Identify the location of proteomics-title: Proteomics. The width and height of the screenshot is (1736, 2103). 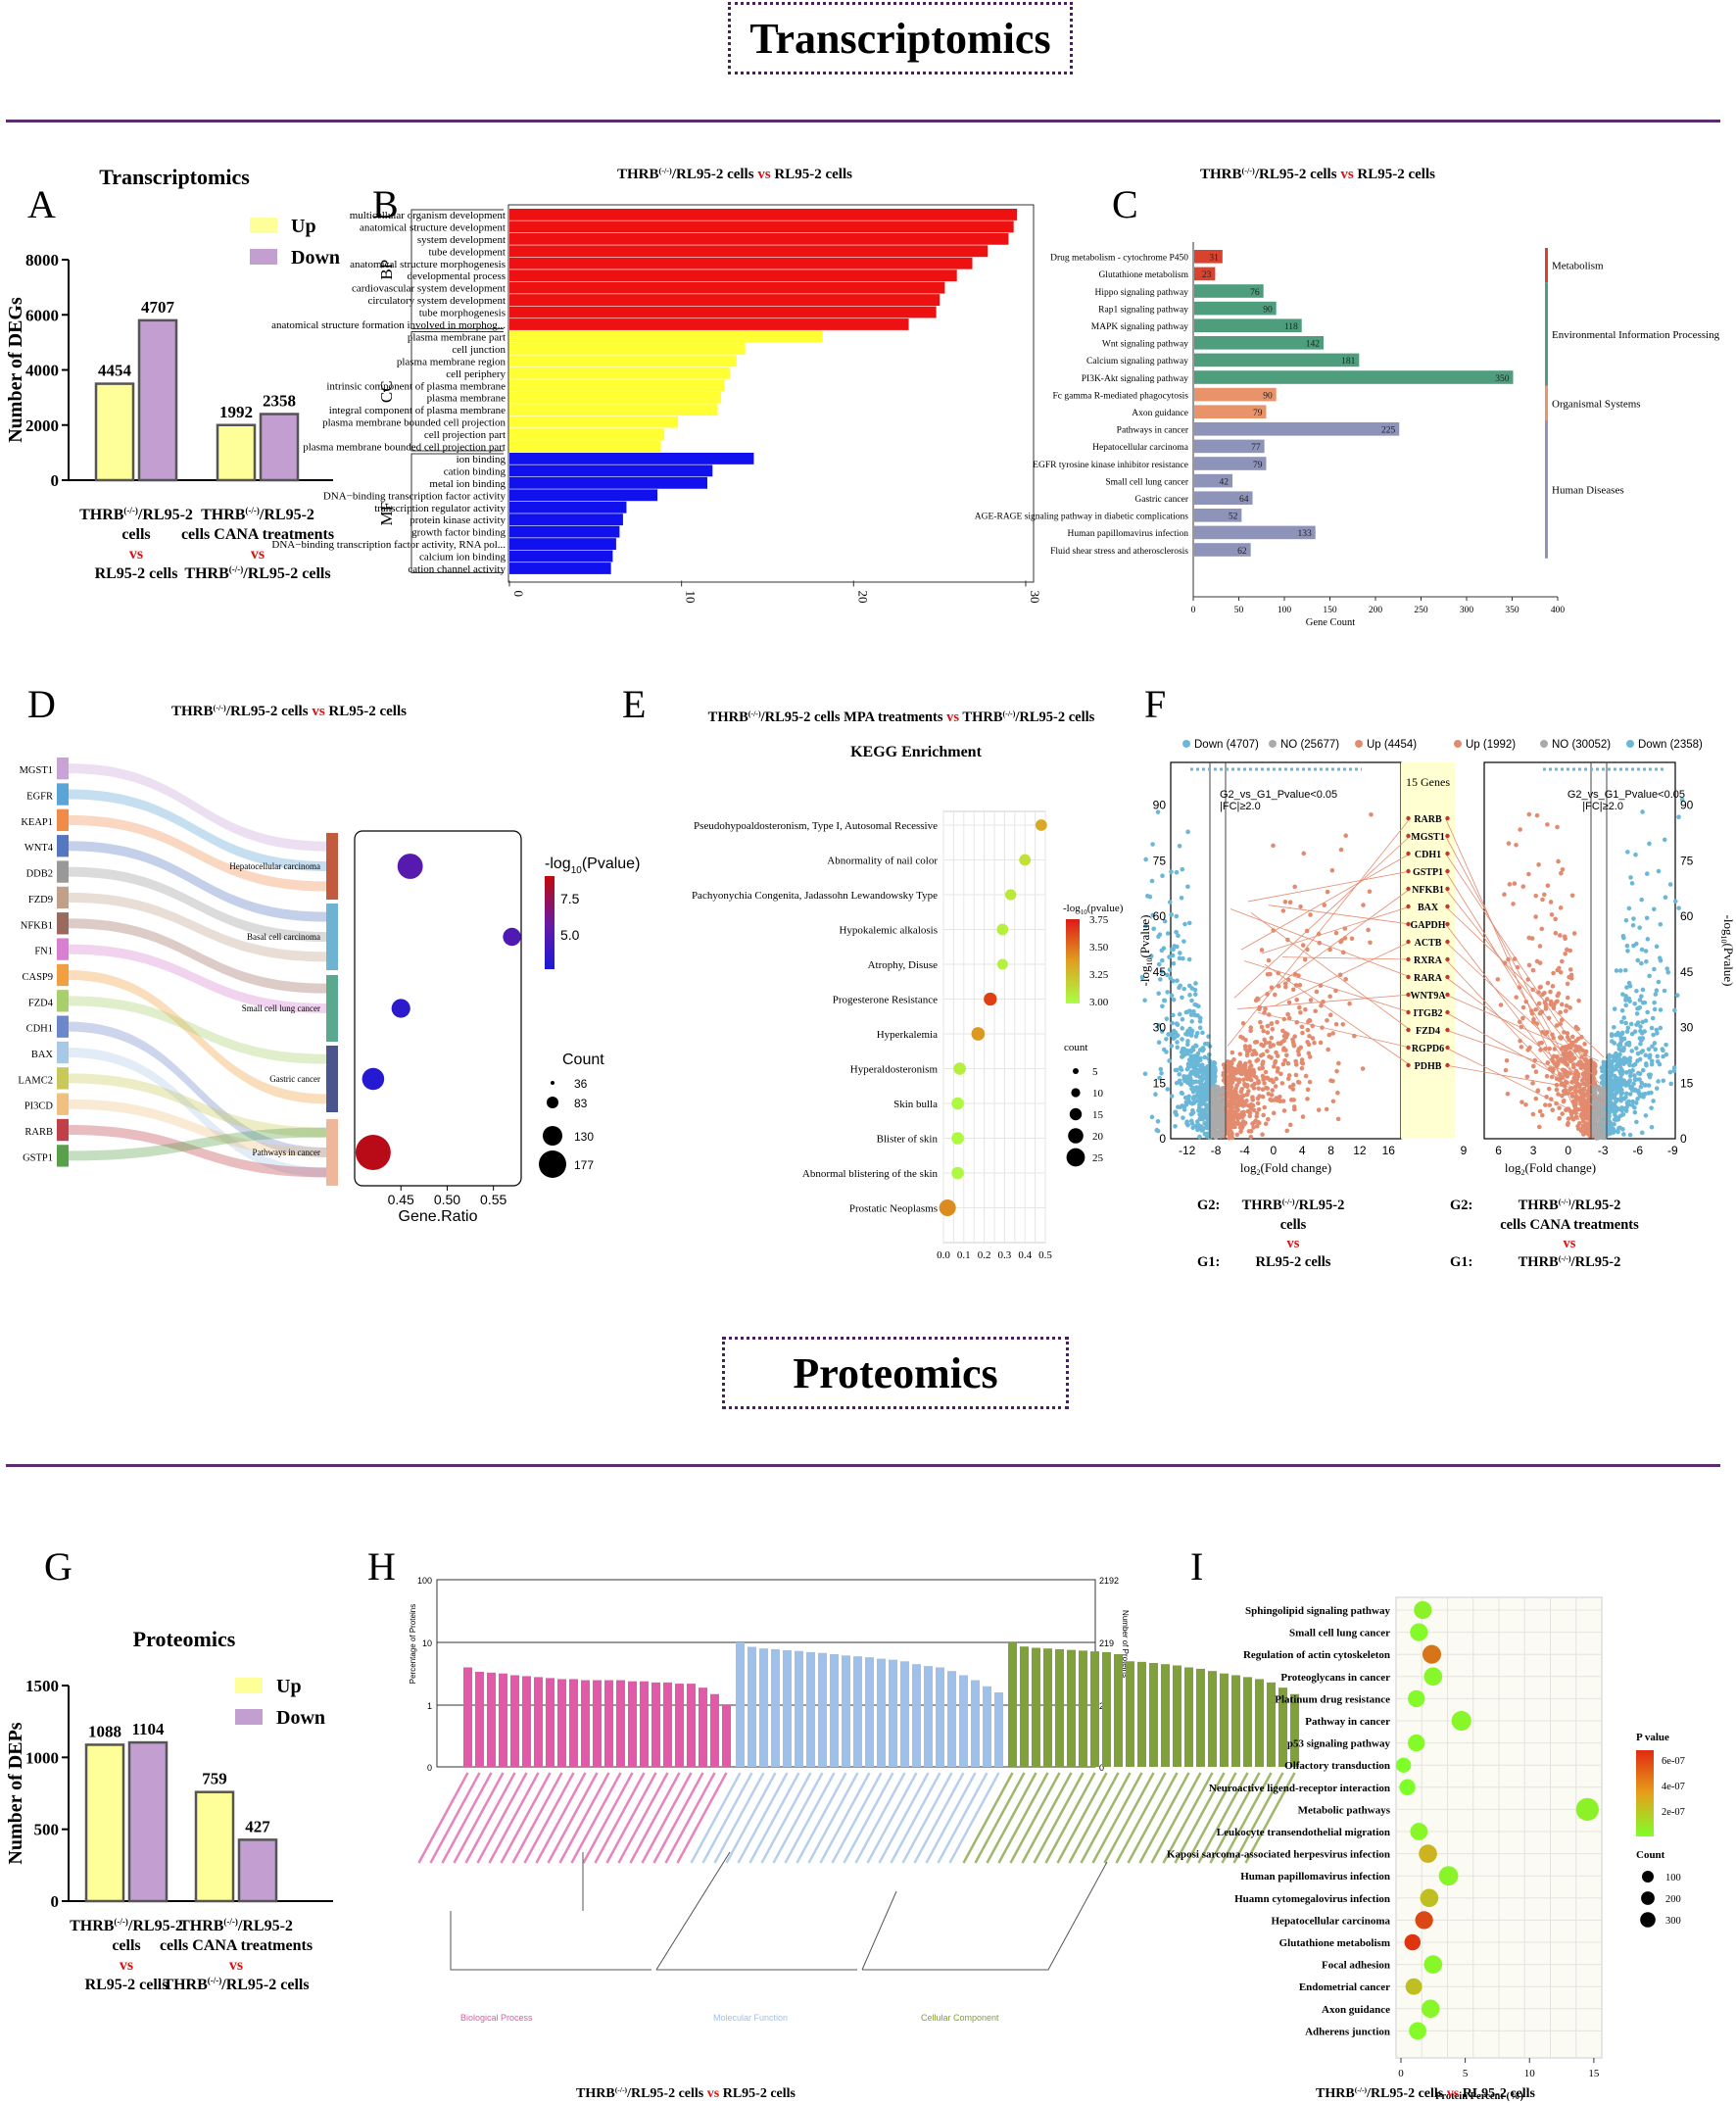
(895, 1372).